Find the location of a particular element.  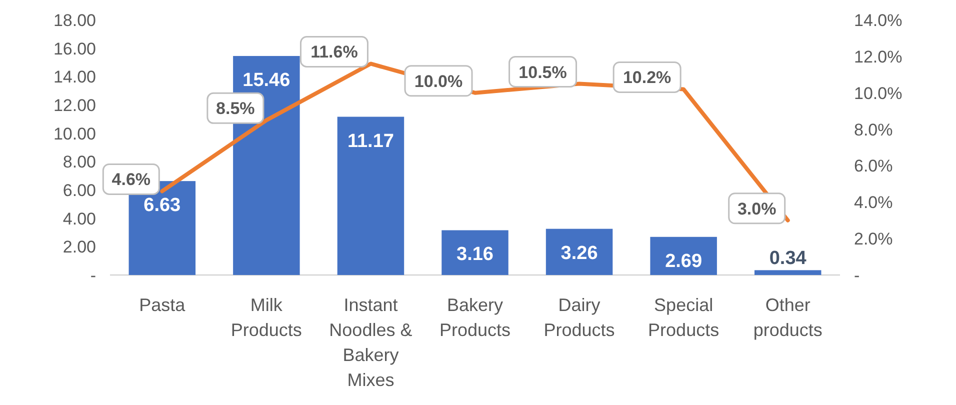

y2-tick-label: 2.0% is located at coordinates (873, 239).